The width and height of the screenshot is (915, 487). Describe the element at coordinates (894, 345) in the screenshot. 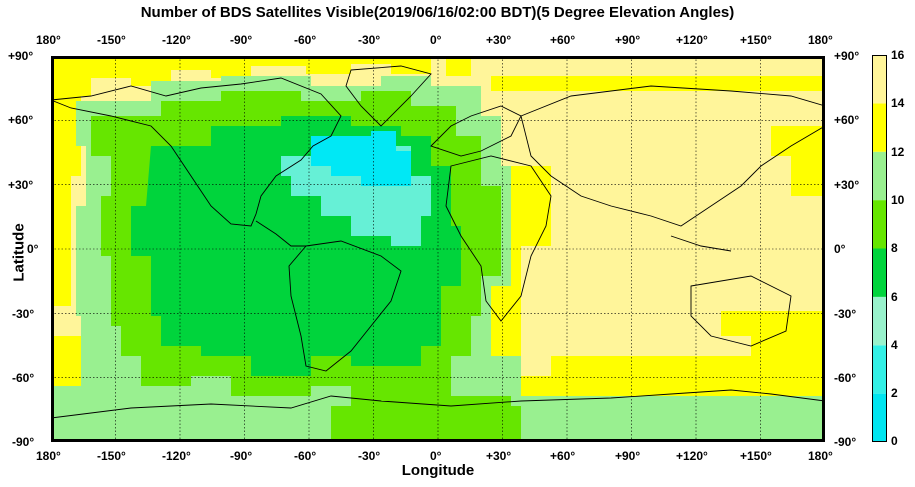

I see `colorbar-tick: 4` at that location.